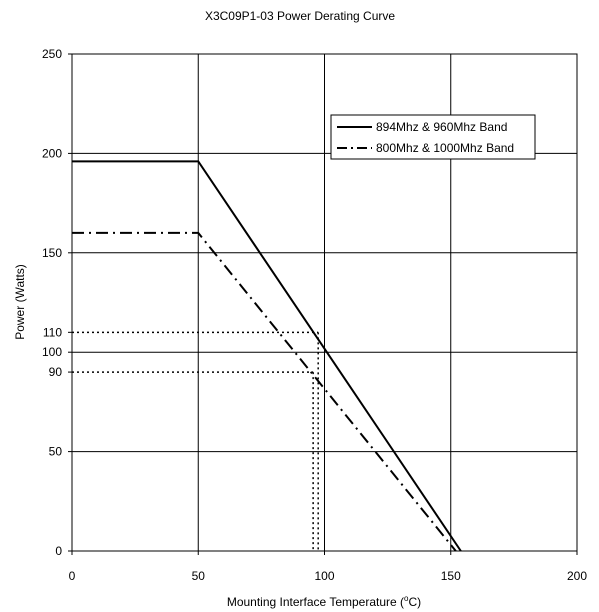  I want to click on y-axis: 0 50 90 100 110 150 200 250, so click(57, 302).